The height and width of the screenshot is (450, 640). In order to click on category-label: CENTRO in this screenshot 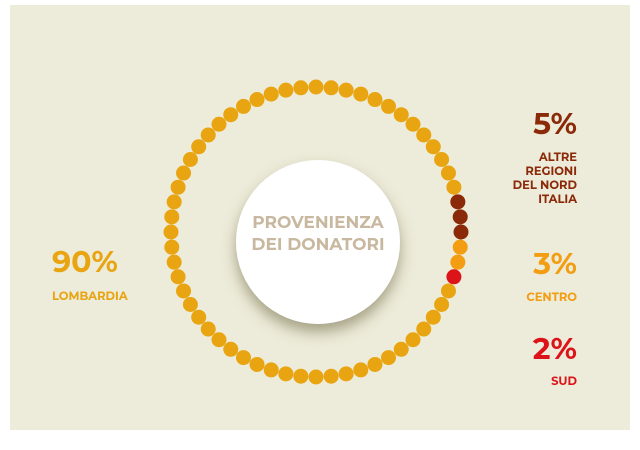, I will do `click(551, 297)`.